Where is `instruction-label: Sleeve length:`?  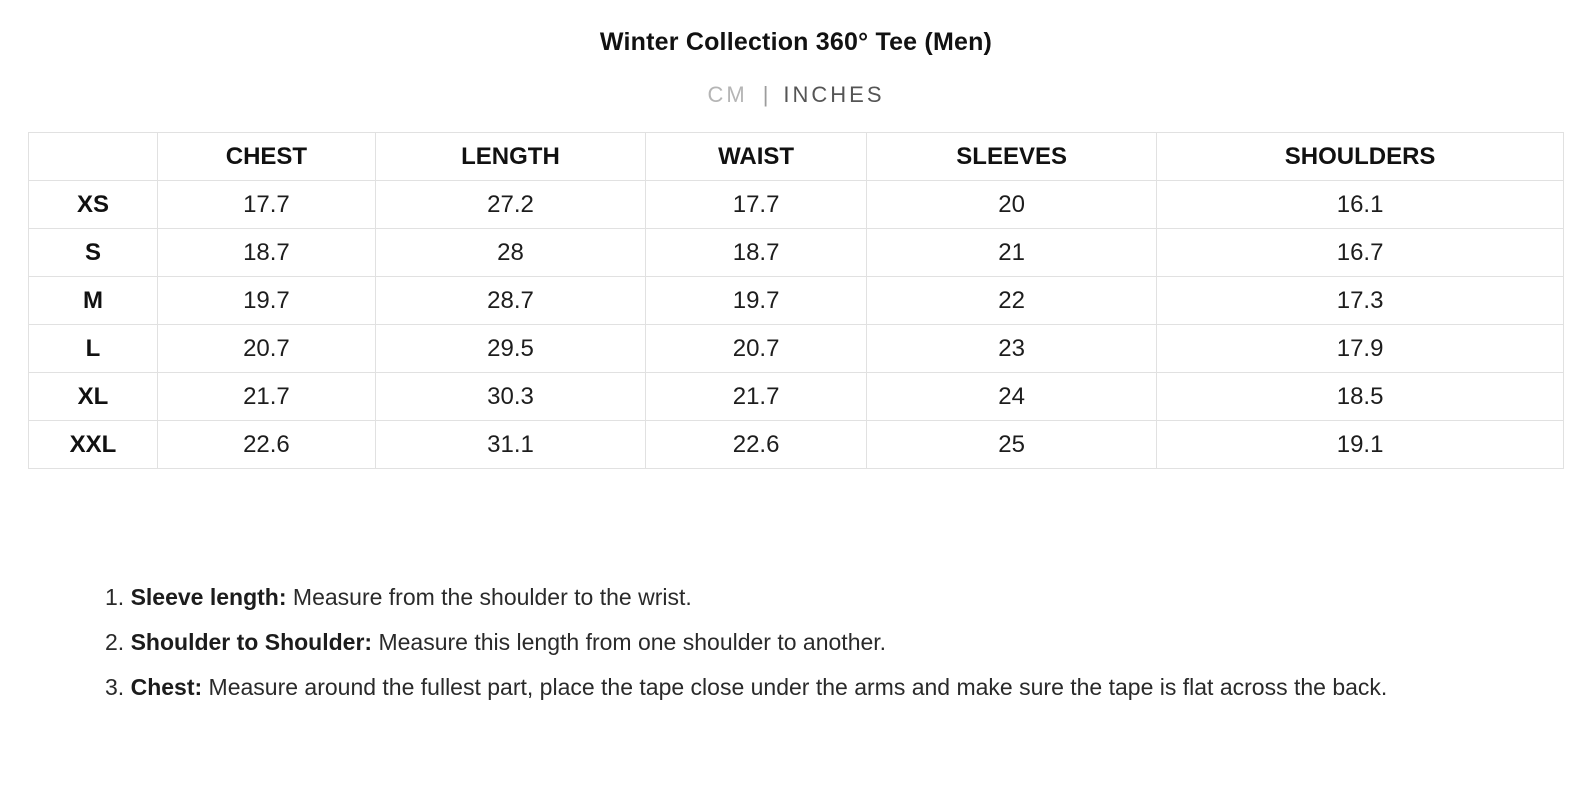
instruction-label: Sleeve length: is located at coordinates (208, 597).